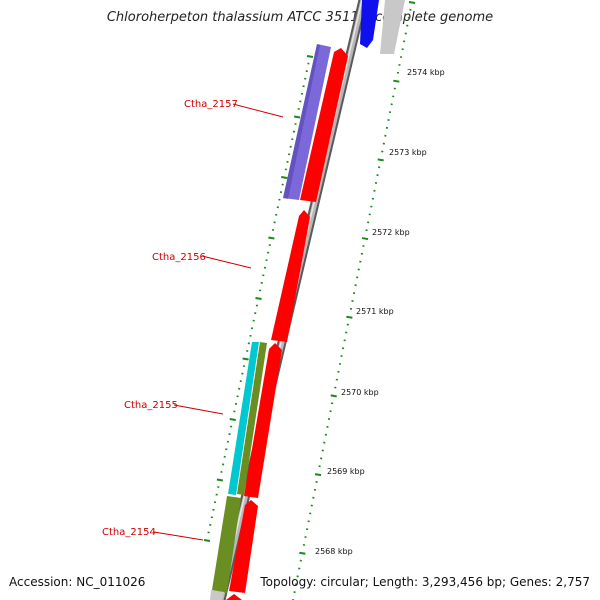 The image size is (600, 600). What do you see at coordinates (217, 595) in the screenshot?
I see `feature-grey-bottom` at bounding box center [217, 595].